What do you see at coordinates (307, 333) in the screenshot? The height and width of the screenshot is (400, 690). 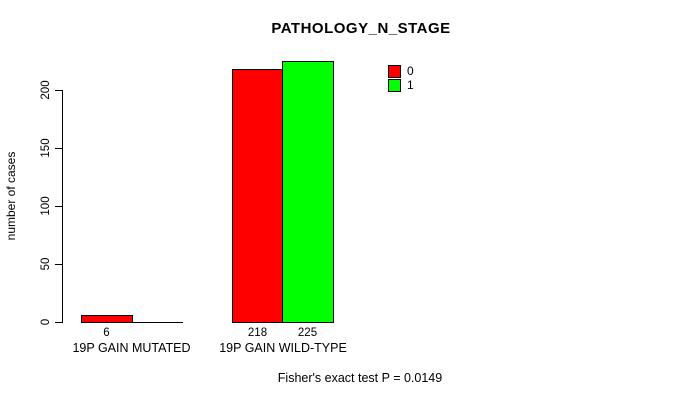 I see `bar-value-label: 225` at bounding box center [307, 333].